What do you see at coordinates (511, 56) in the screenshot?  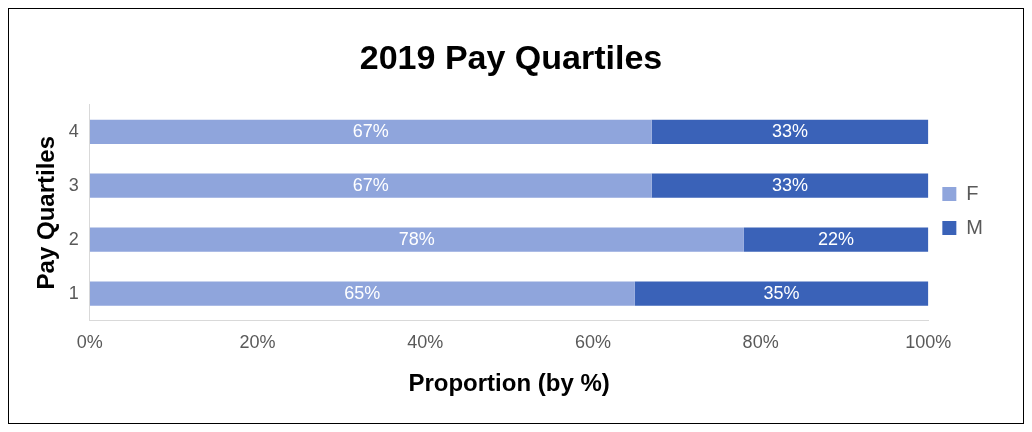 I see `chart-title: 2019 Pay Quartiles` at bounding box center [511, 56].